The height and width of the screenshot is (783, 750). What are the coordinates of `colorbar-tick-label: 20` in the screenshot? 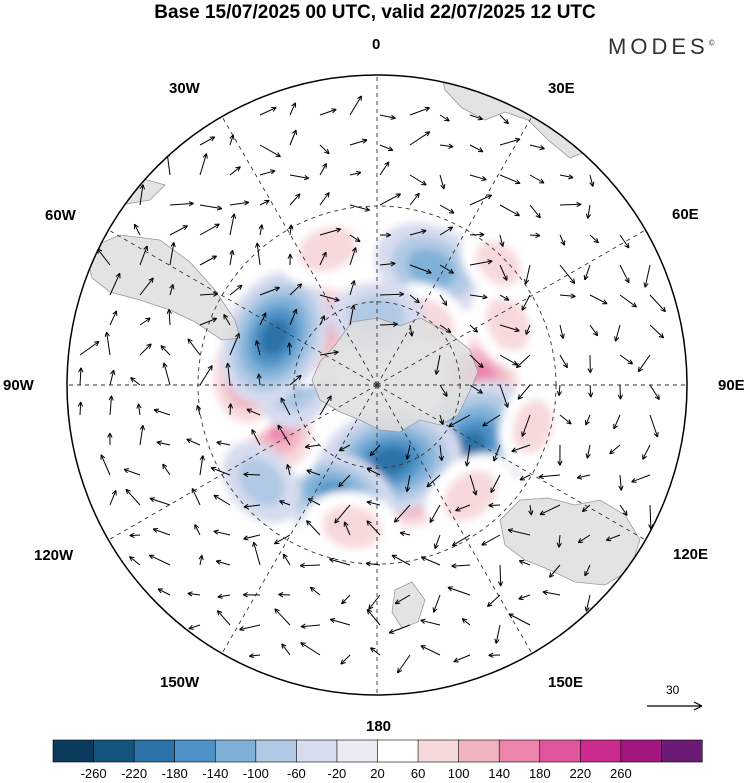 It's located at (377, 773).